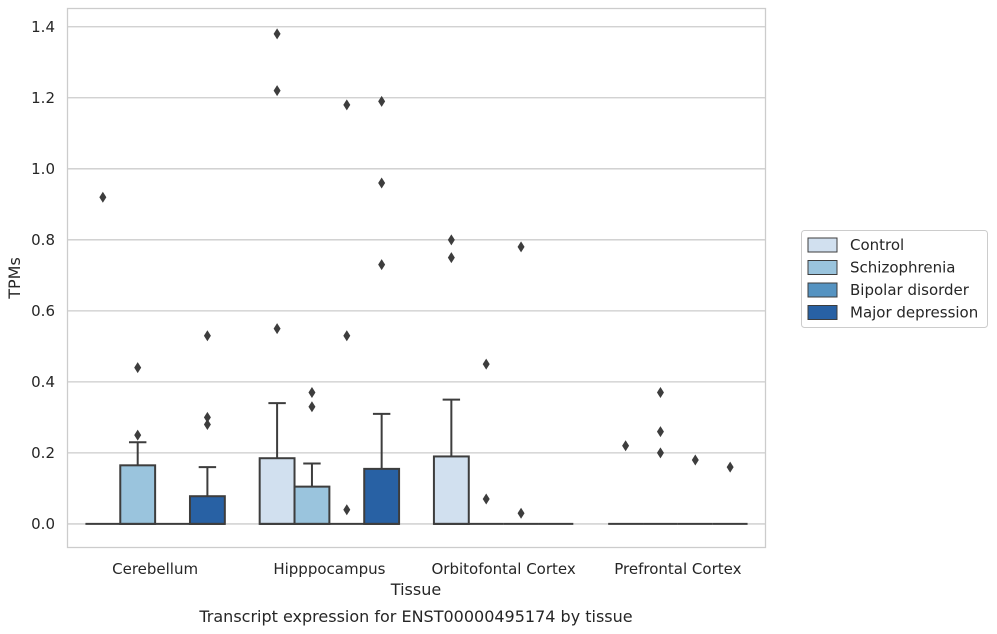 The width and height of the screenshot is (997, 634). I want to click on x-tick-label: Orbitofontal Cortex, so click(504, 569).